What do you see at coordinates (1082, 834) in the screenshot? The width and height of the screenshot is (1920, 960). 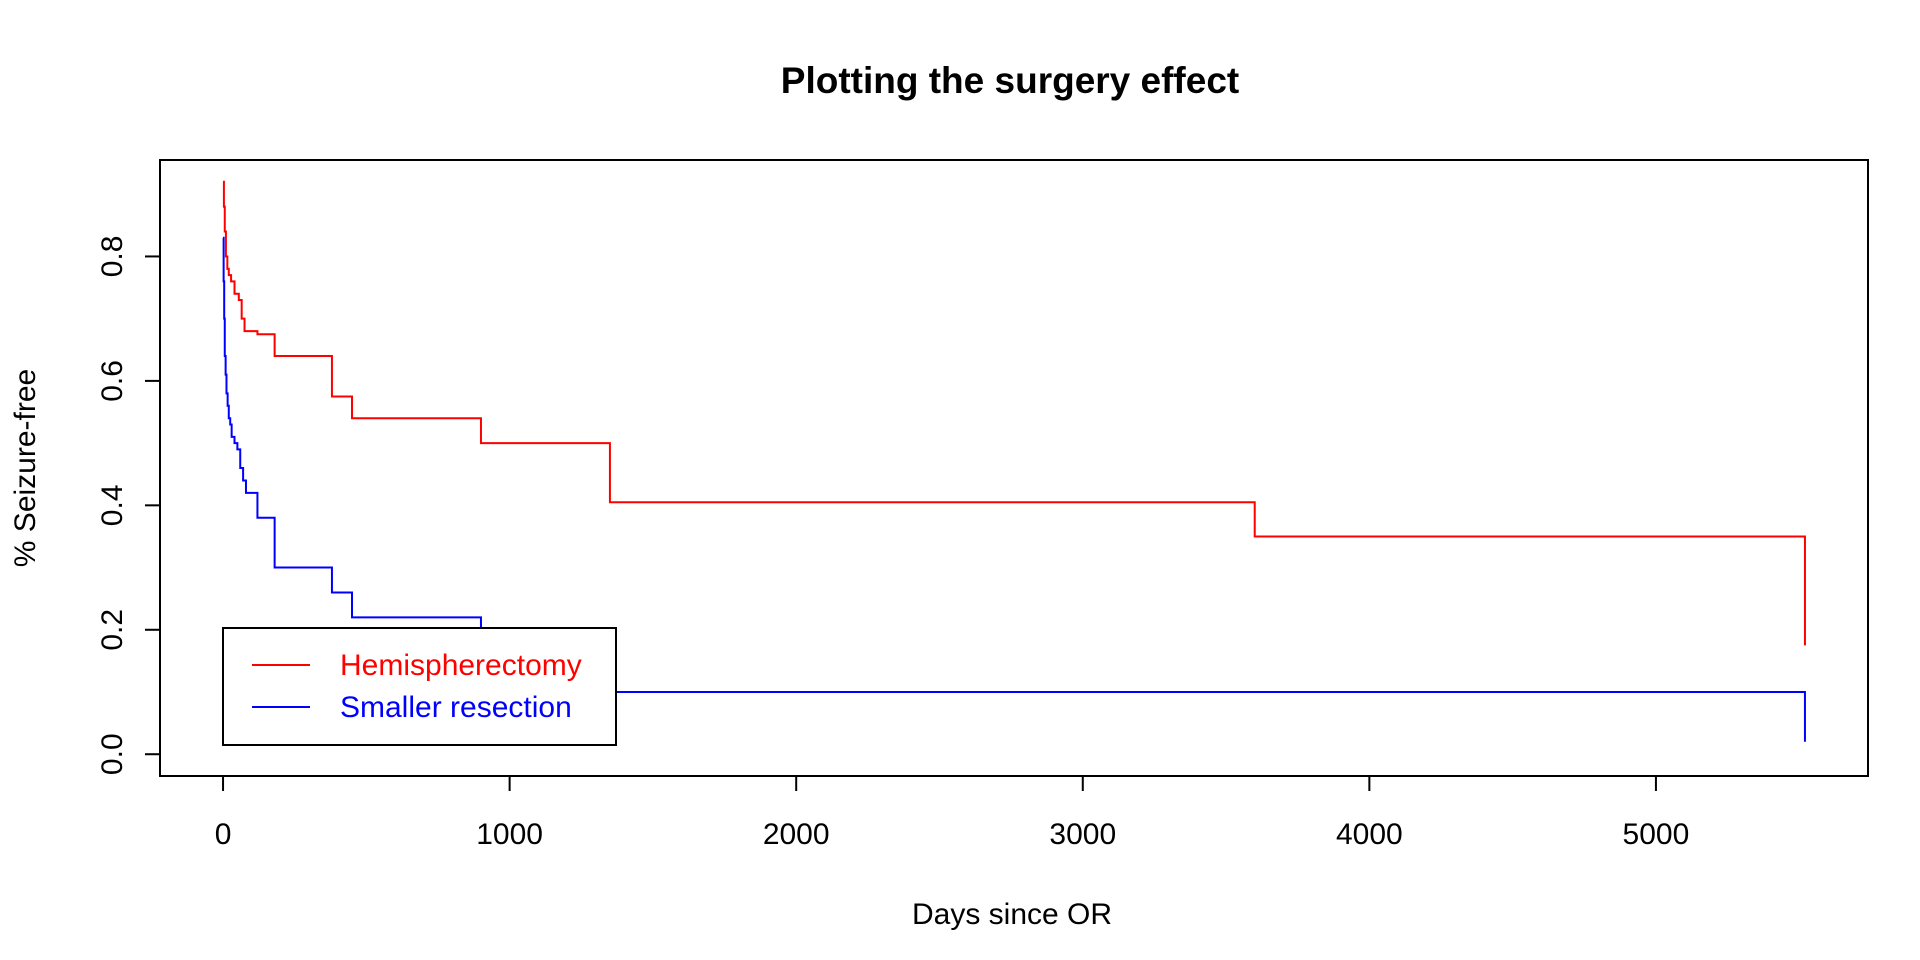 I see `x-tick-label: 3000` at bounding box center [1082, 834].